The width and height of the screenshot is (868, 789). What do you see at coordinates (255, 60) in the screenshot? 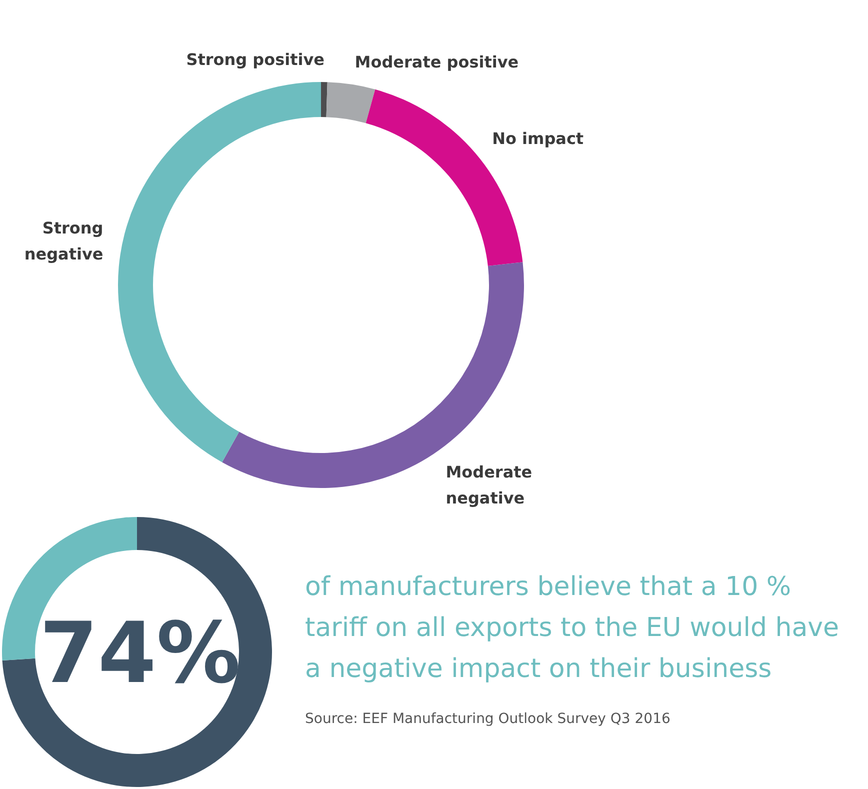
I see `slice-label: Strong positive` at bounding box center [255, 60].